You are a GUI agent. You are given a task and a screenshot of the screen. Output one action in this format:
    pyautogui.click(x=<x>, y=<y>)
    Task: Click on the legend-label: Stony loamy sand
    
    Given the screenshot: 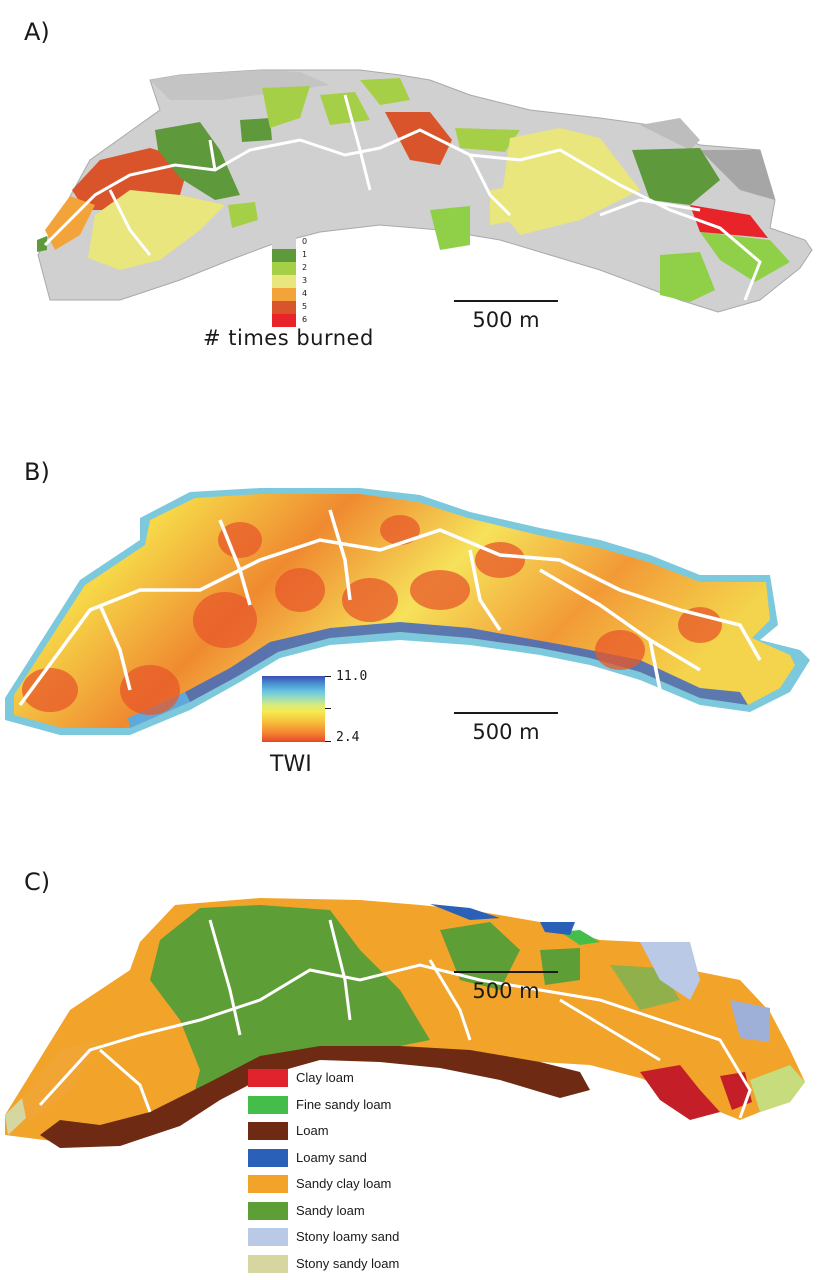 What is the action you would take?
    pyautogui.click(x=348, y=1236)
    